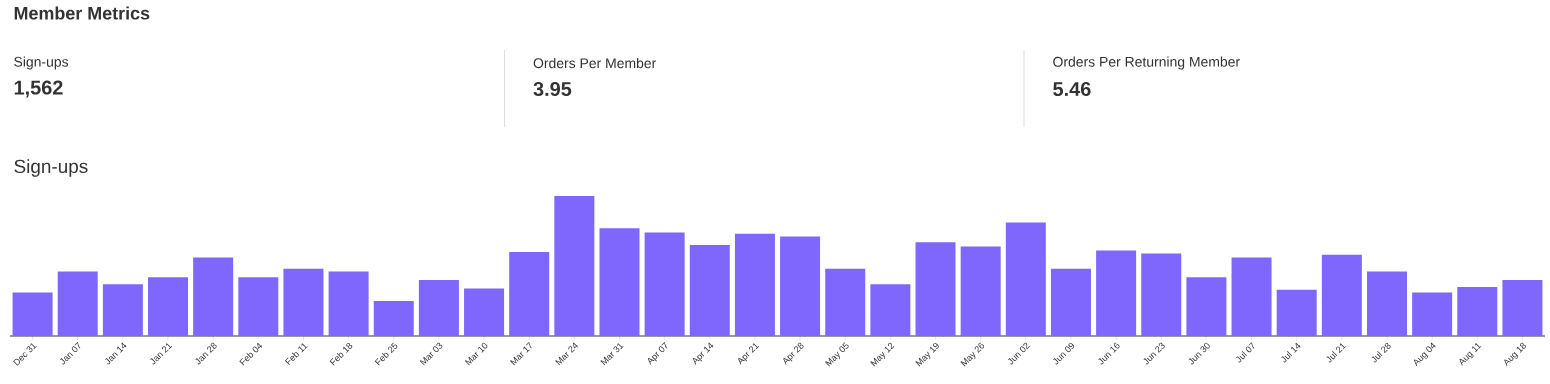 The image size is (1550, 384). What do you see at coordinates (1470, 354) in the screenshot?
I see `x-tick-label: Aug 11` at bounding box center [1470, 354].